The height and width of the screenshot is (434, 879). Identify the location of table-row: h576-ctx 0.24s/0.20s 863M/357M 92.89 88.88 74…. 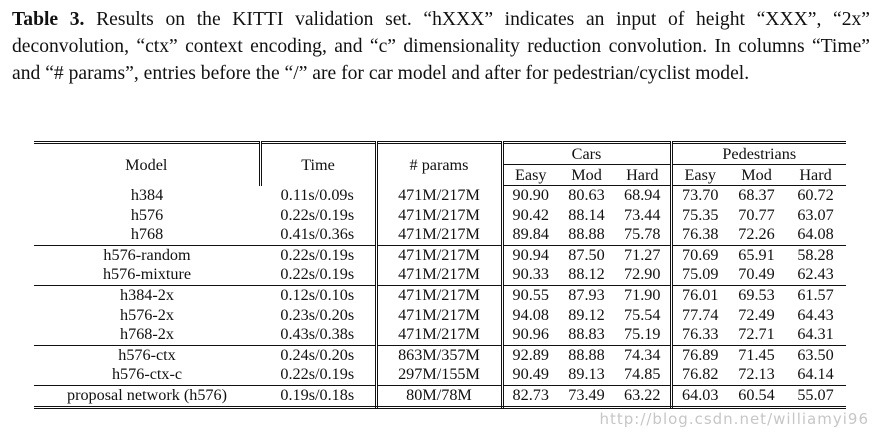
(440, 355).